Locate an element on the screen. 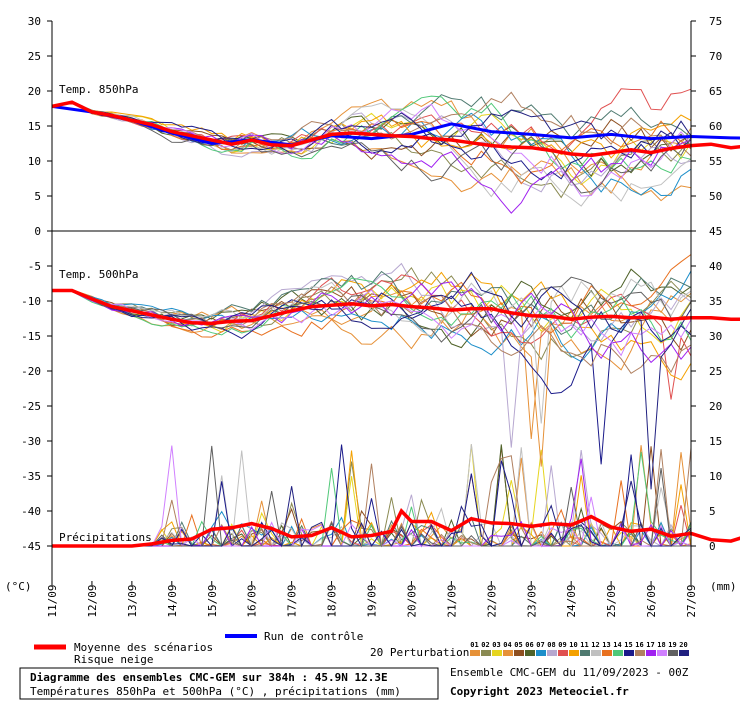 This screenshot has width=740, height=704. right-tick-label: 65 is located at coordinates (715, 91).